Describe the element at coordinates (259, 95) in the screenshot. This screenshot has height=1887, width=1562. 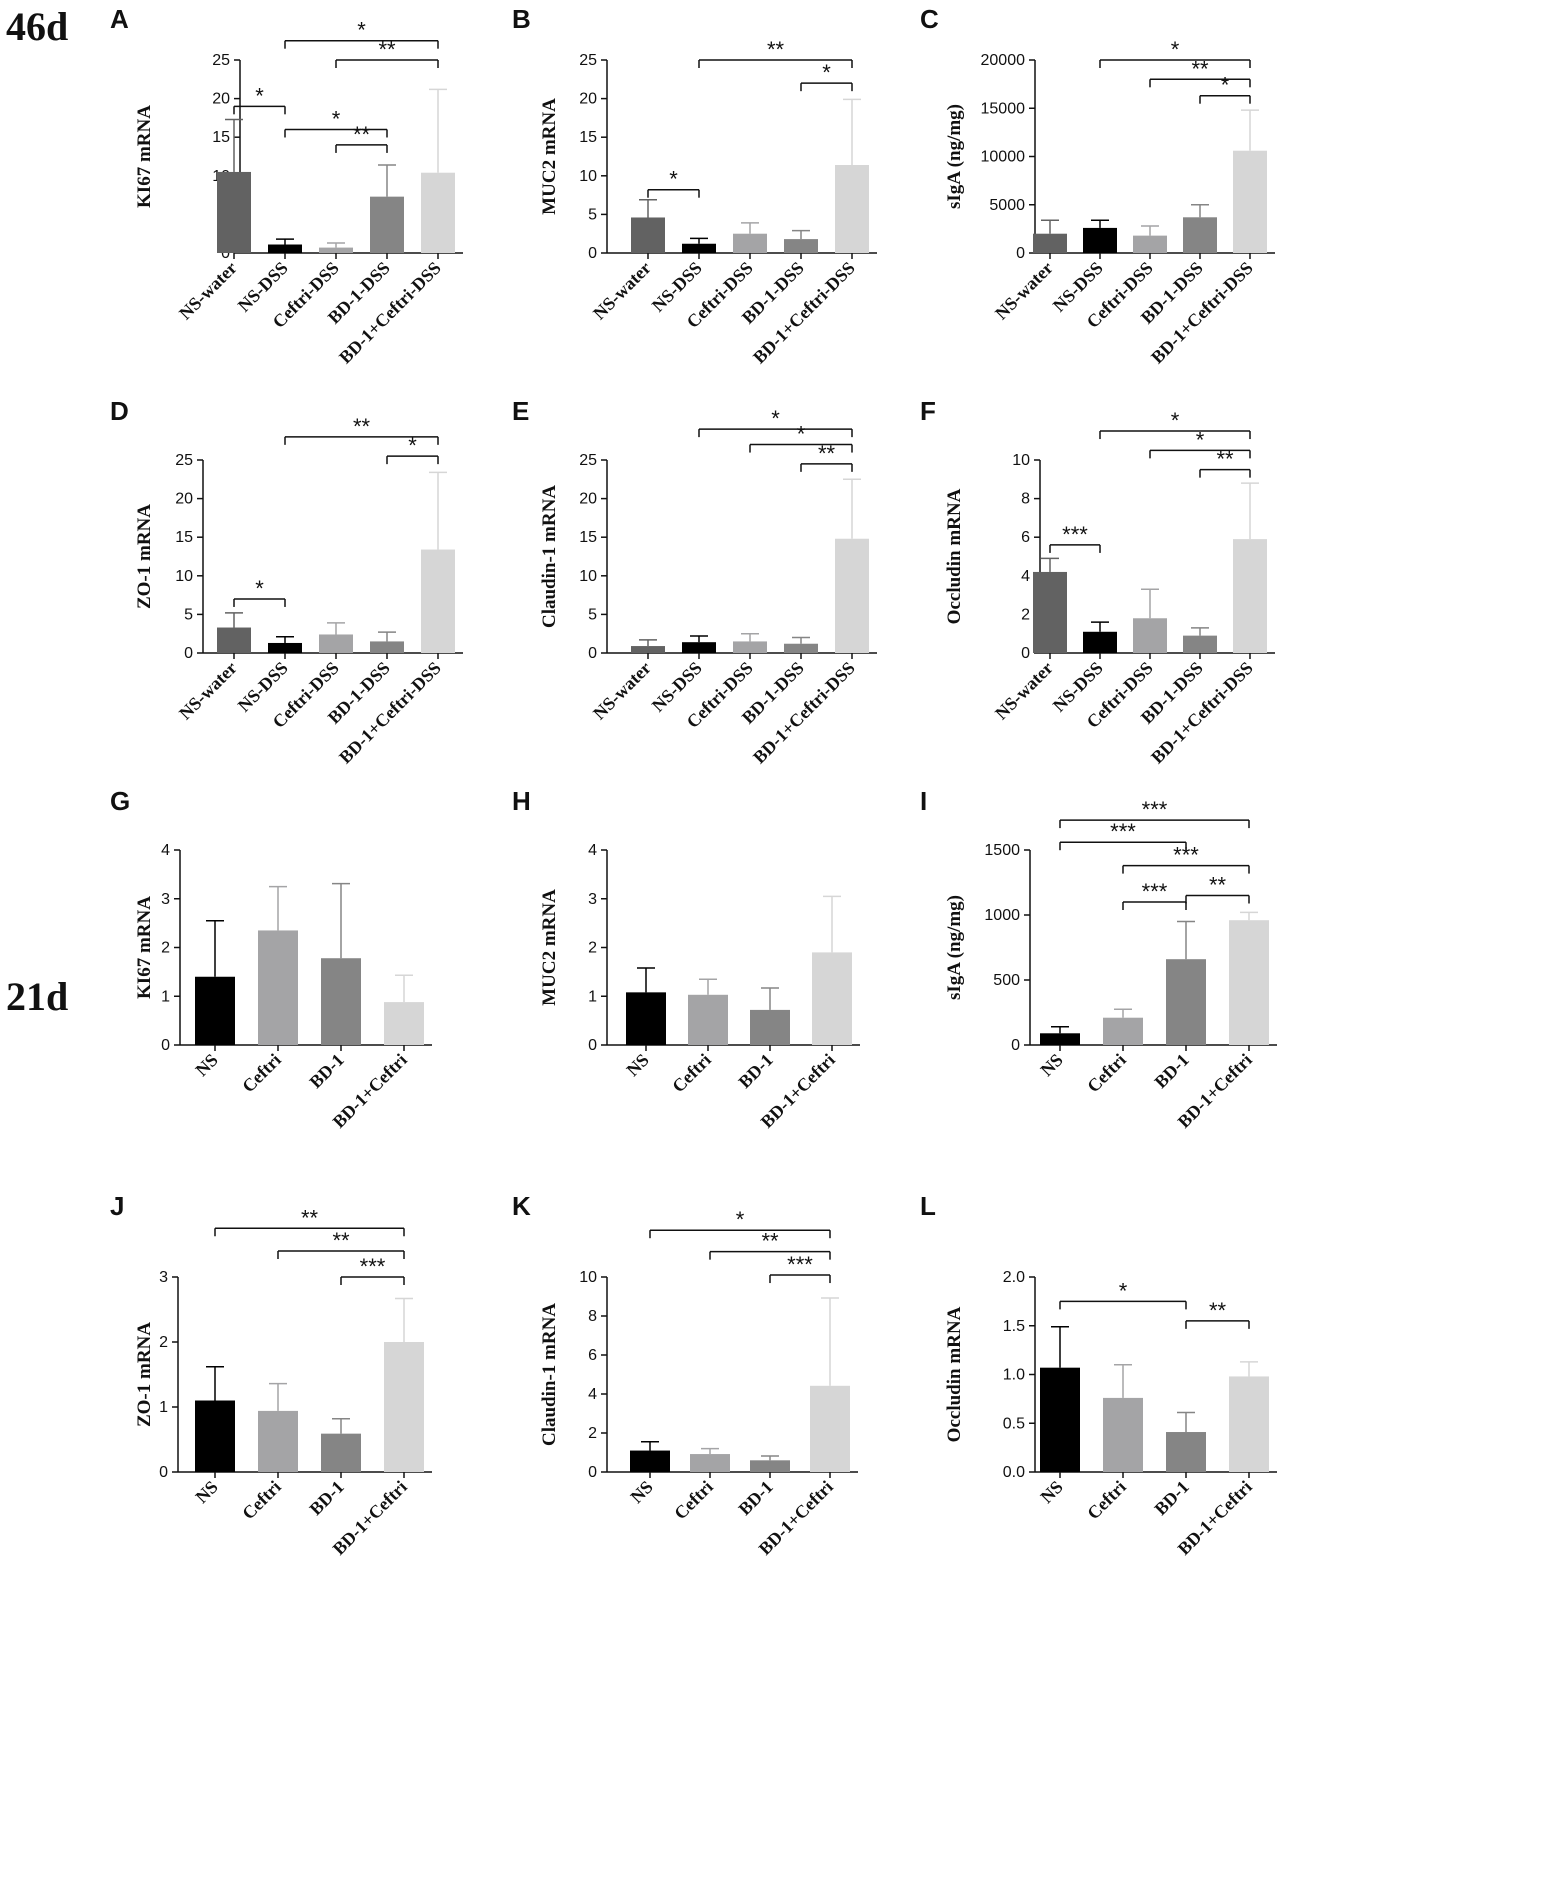
I see `sig-label-a: *` at that location.